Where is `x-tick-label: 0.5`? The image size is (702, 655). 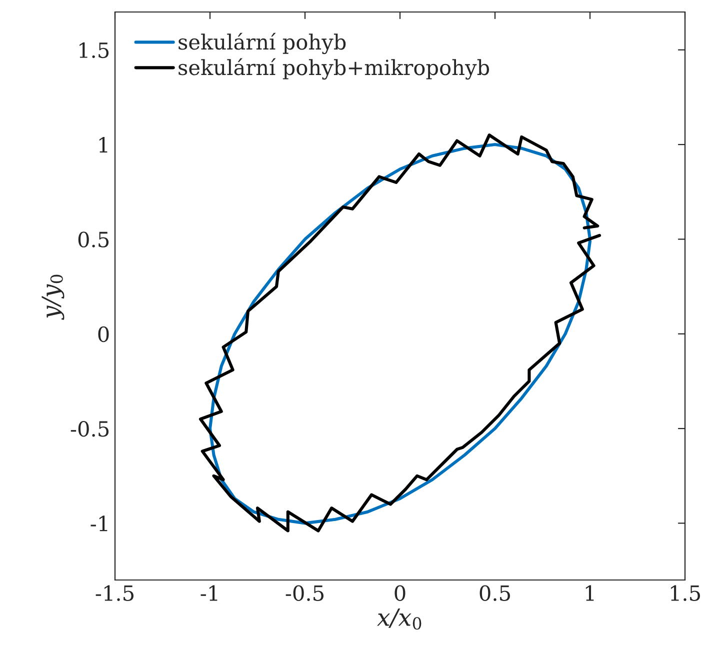 x-tick-label: 0.5 is located at coordinates (495, 593).